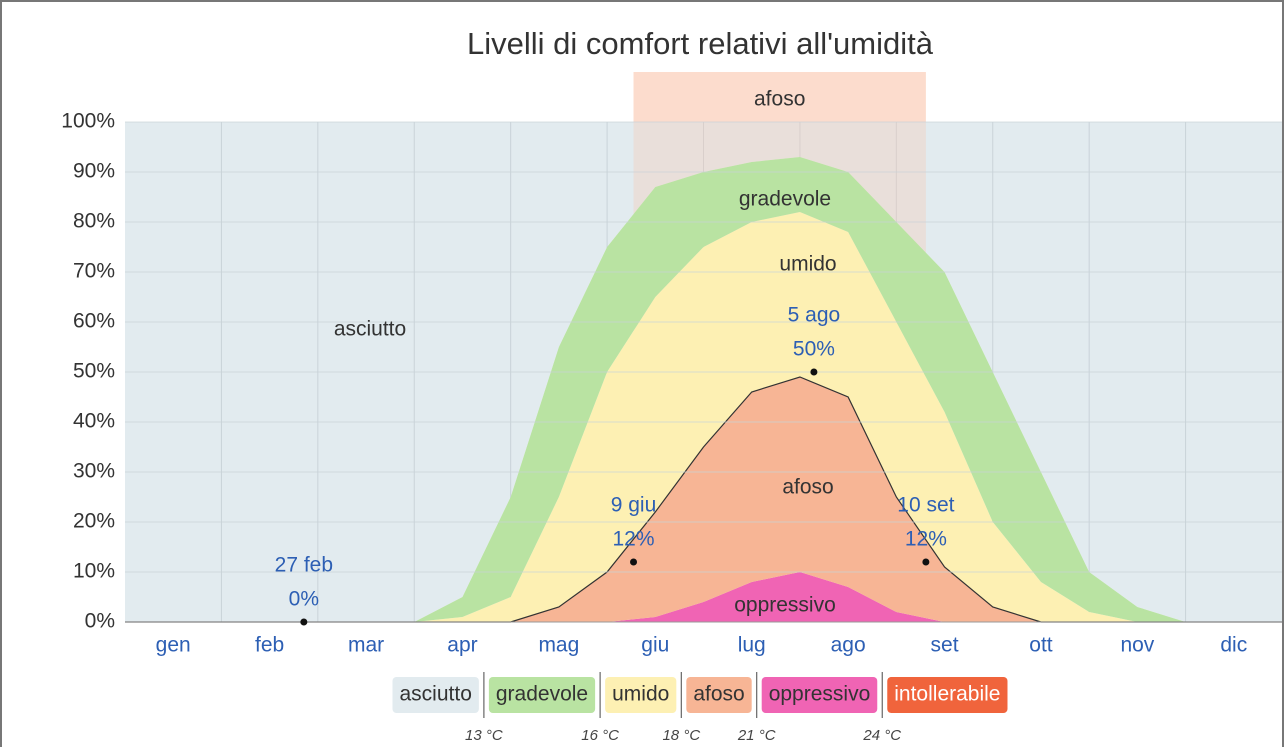 The height and width of the screenshot is (747, 1284). What do you see at coordinates (366, 645) in the screenshot?
I see `x-tick-label: mar` at bounding box center [366, 645].